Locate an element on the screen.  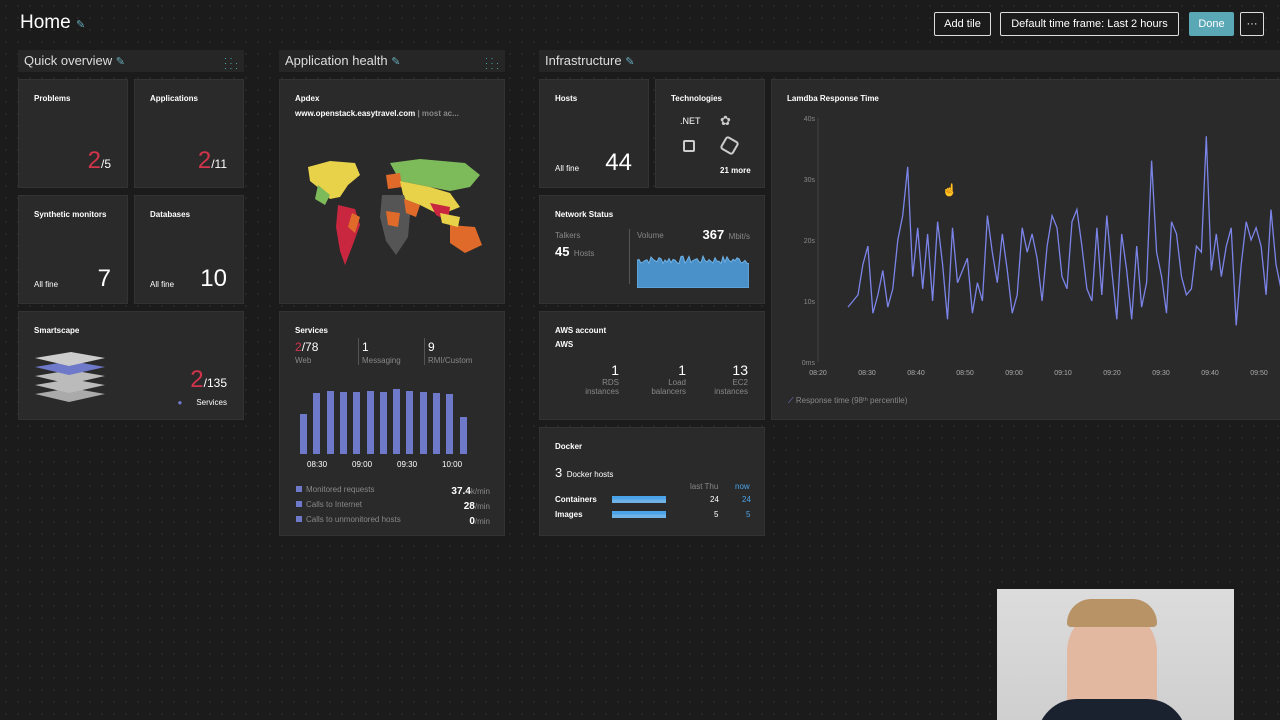
apache-feather-icon: ✿ is located at coordinates (725, 120).